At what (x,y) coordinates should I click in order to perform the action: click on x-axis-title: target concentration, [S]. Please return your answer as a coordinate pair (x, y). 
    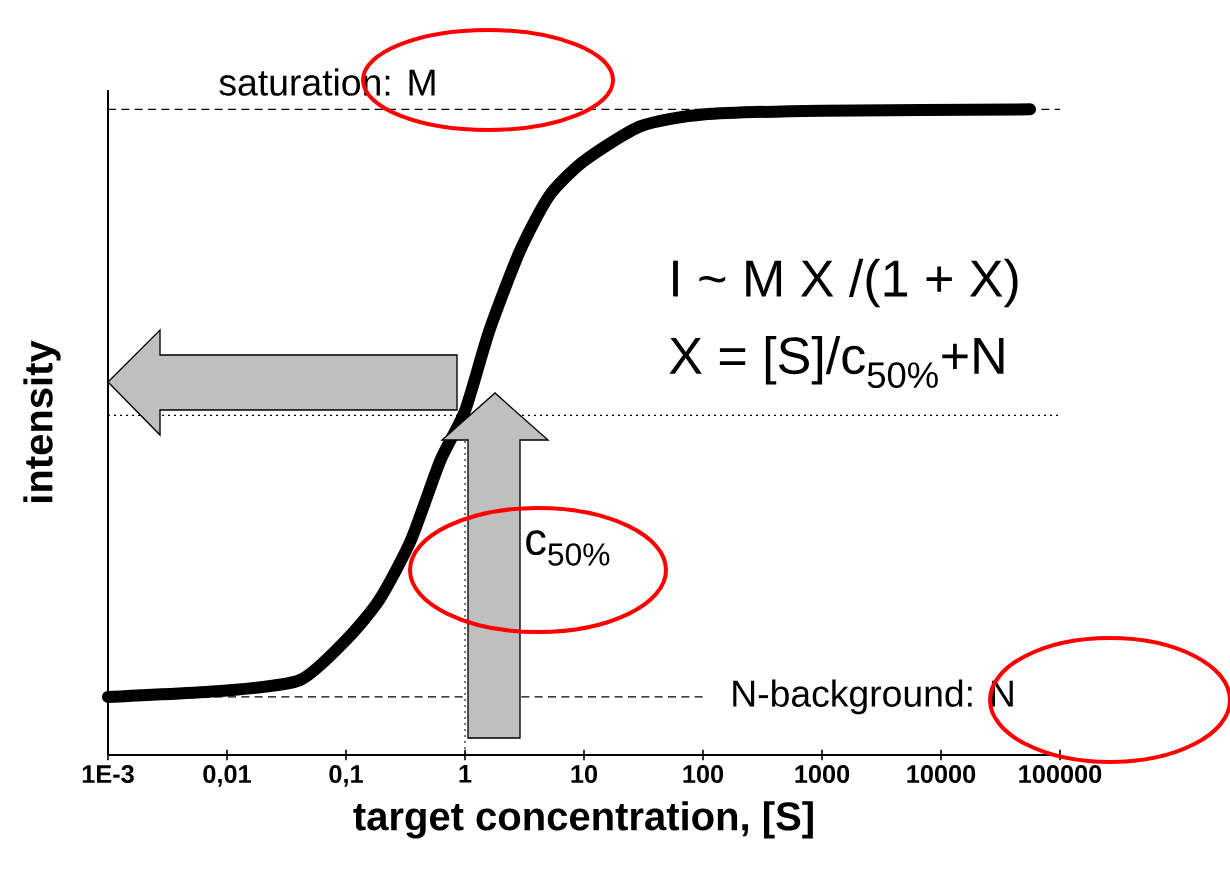
    Looking at the image, I should click on (583, 820).